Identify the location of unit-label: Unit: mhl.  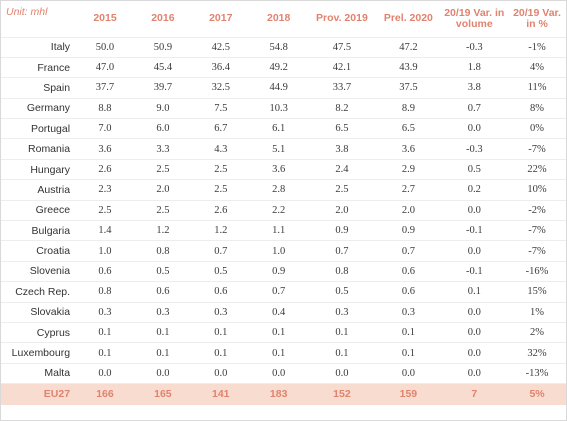
(39, 19).